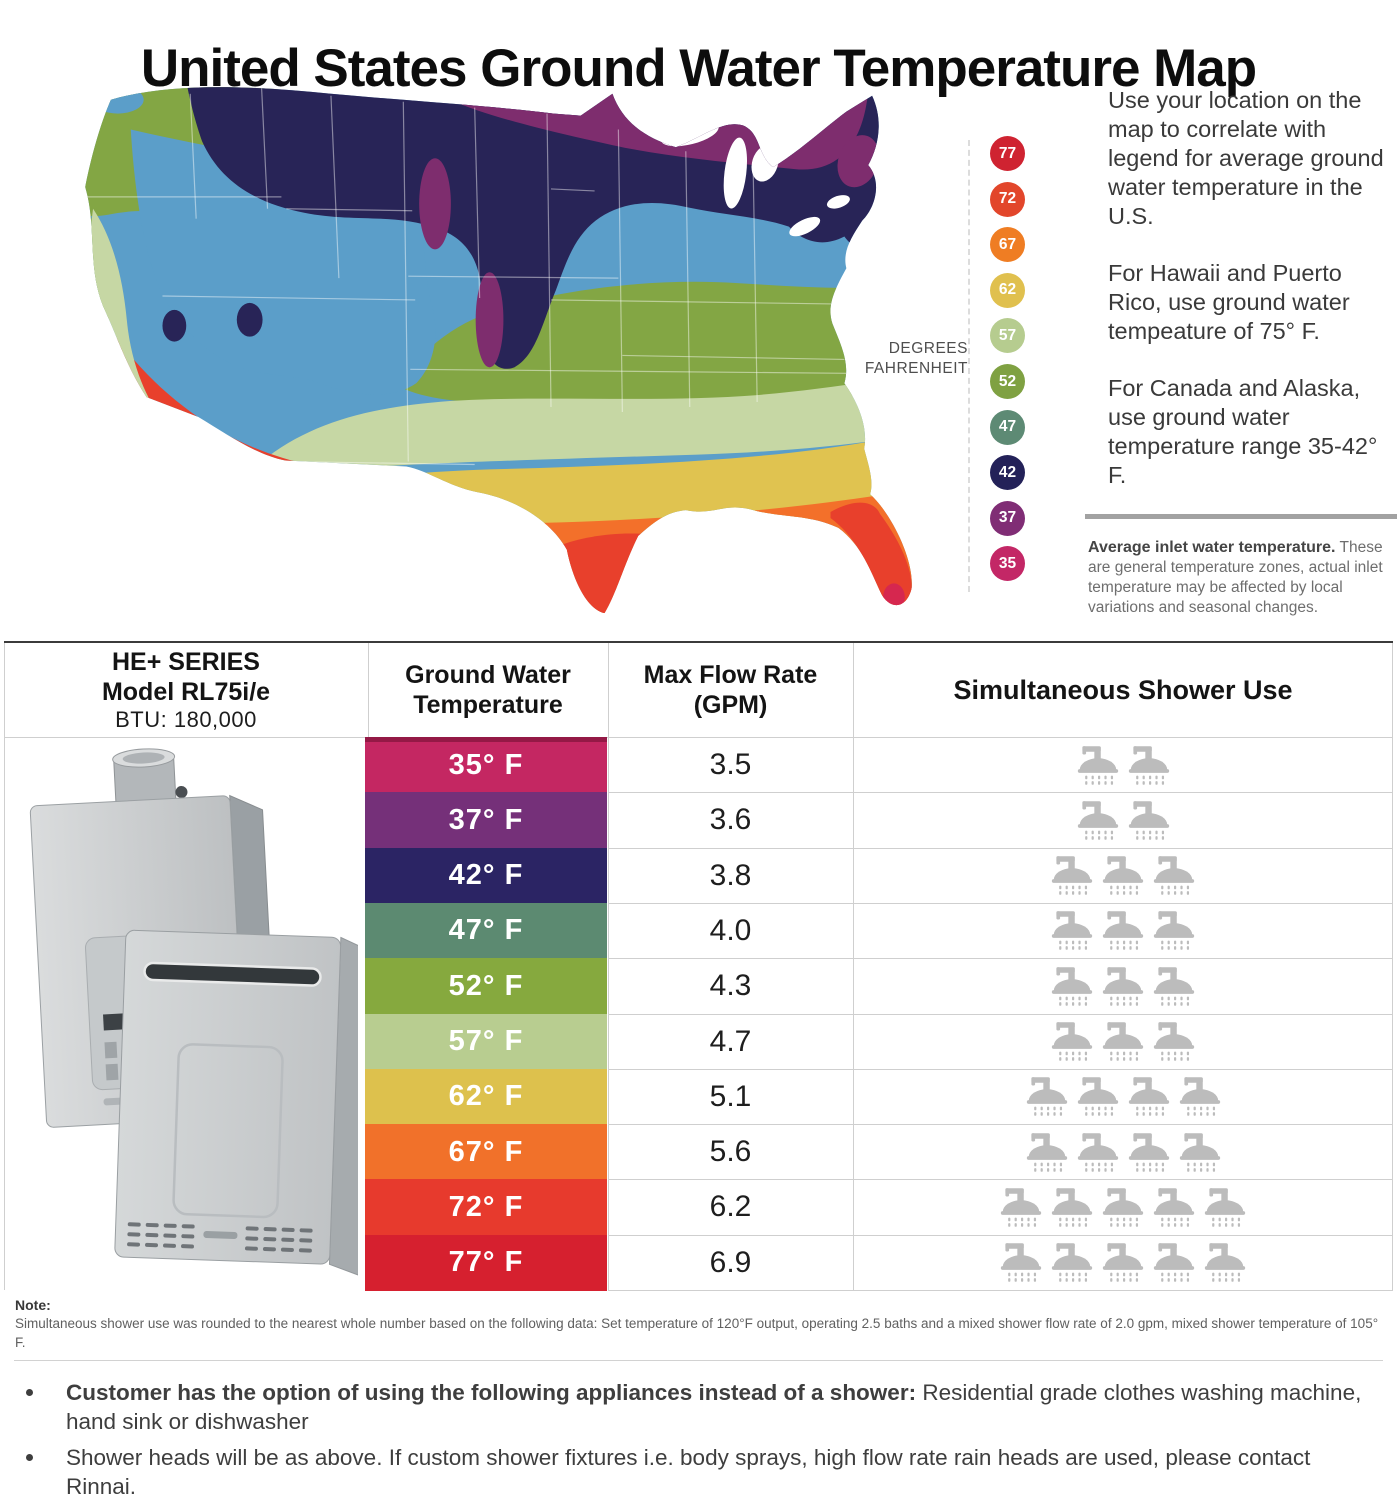 Image resolution: width=1397 pixels, height=1500 pixels. I want to click on temperature-value: 57° F, so click(486, 1041).